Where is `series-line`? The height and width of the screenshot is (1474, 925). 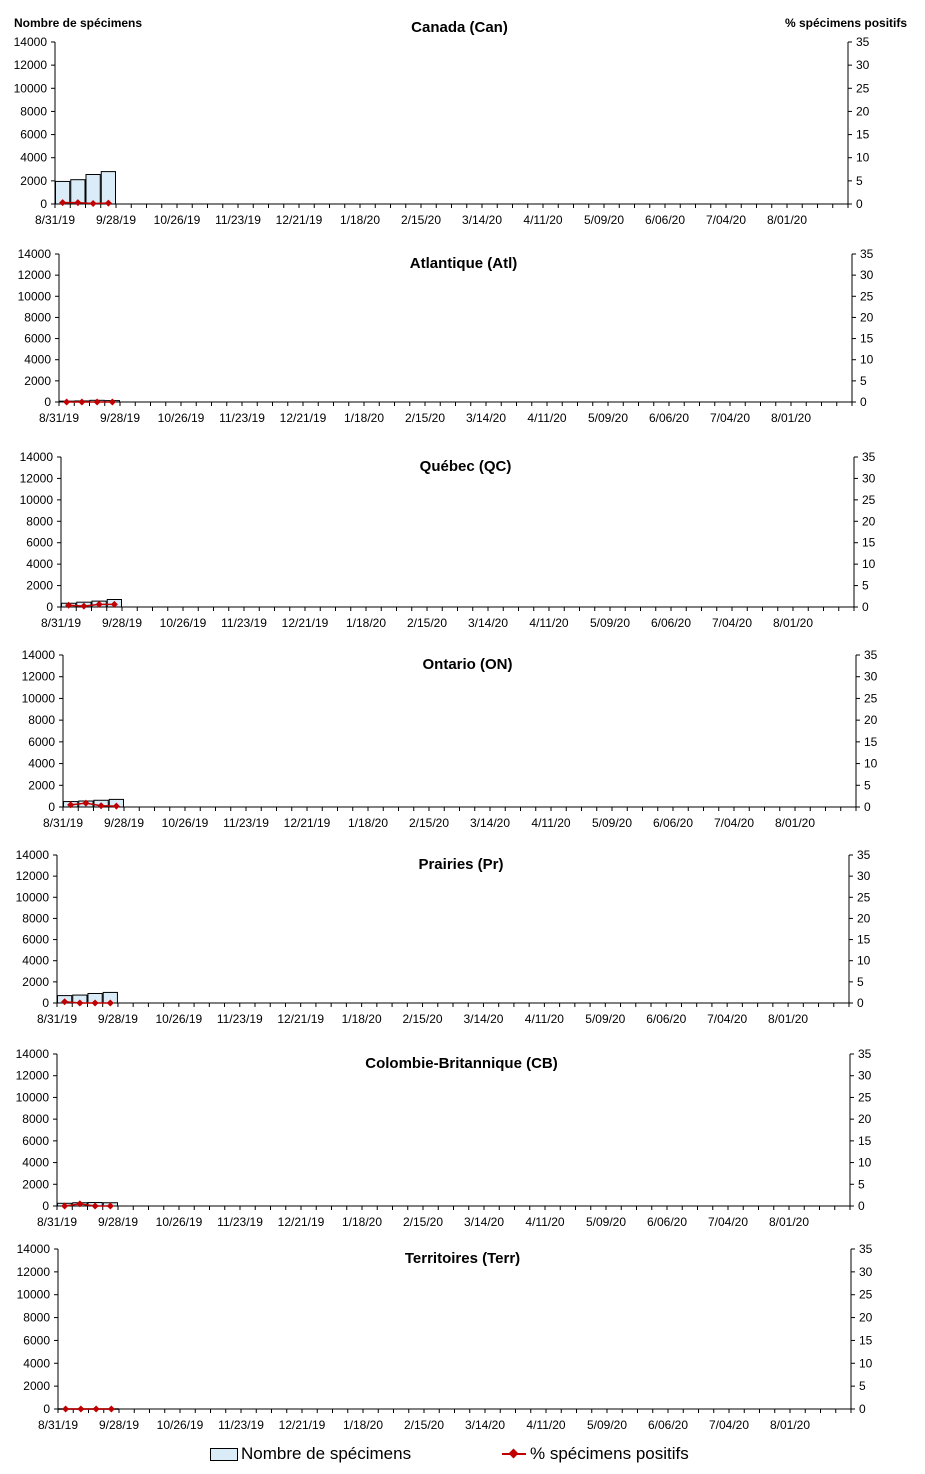 series-line is located at coordinates (85, 203).